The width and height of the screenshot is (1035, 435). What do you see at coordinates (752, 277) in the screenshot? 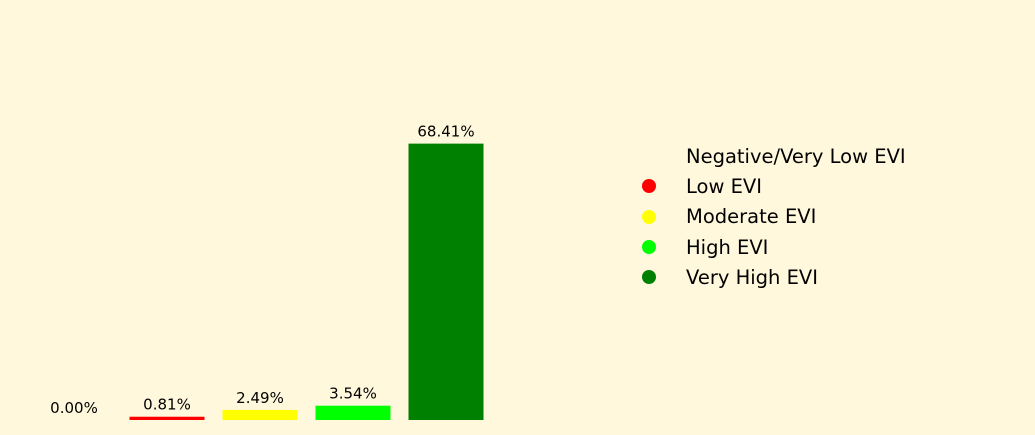
I see `legend-label: Very High EVI` at bounding box center [752, 277].